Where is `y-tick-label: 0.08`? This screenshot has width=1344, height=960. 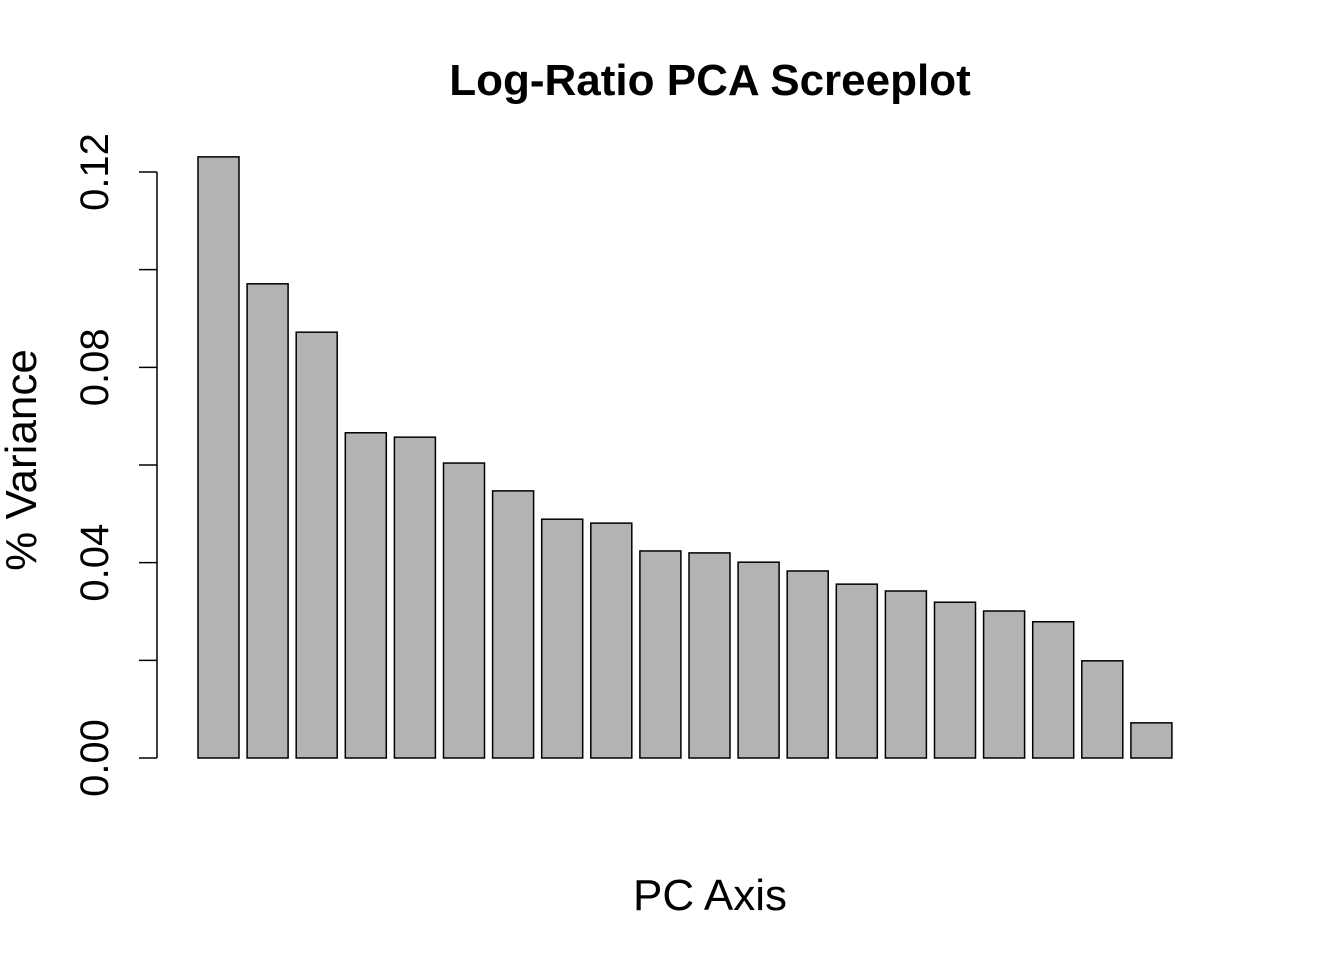 y-tick-label: 0.08 is located at coordinates (95, 367).